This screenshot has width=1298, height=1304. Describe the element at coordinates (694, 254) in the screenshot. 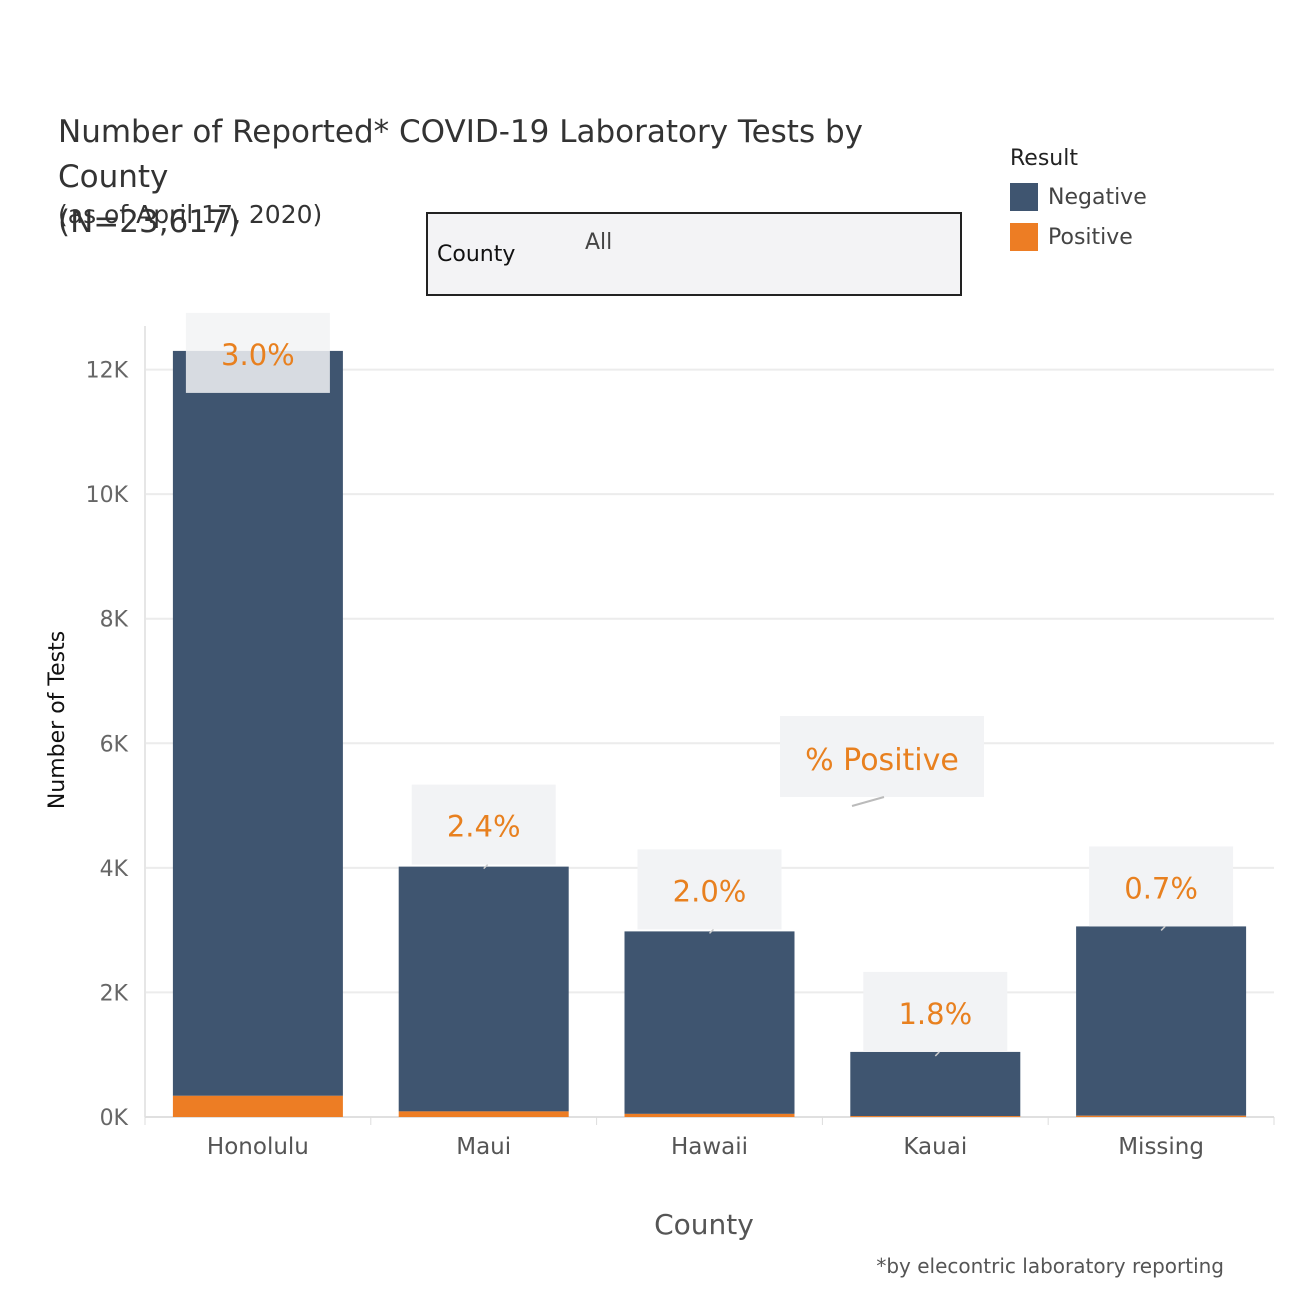

I see `county-filter: County All` at that location.